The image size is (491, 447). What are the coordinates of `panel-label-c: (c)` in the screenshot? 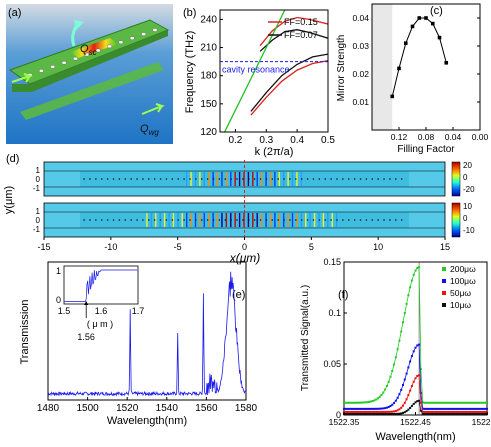 It's located at (436, 11).